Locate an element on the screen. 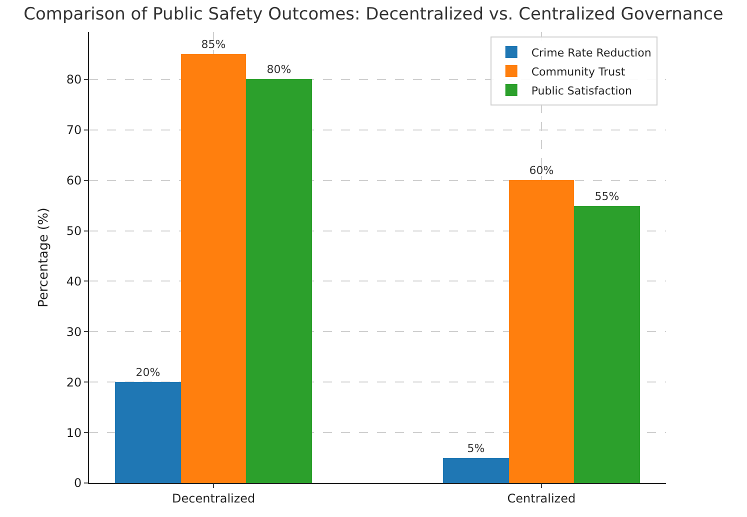 The width and height of the screenshot is (747, 517). y-tick-label: 40 is located at coordinates (74, 281).